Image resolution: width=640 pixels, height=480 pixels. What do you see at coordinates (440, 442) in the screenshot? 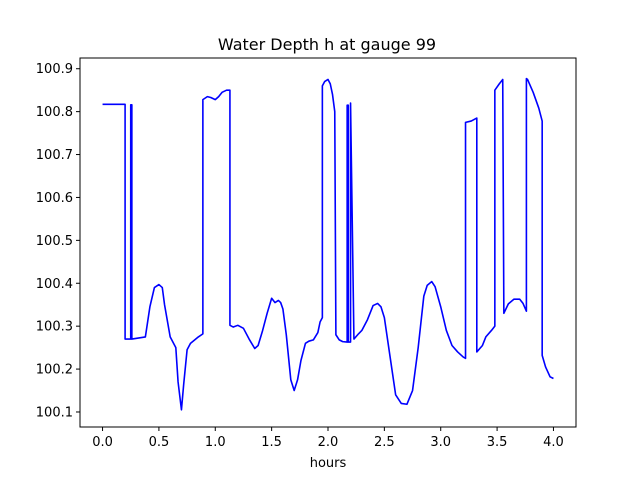
I see `x-tick-label: 3.0` at bounding box center [440, 442].